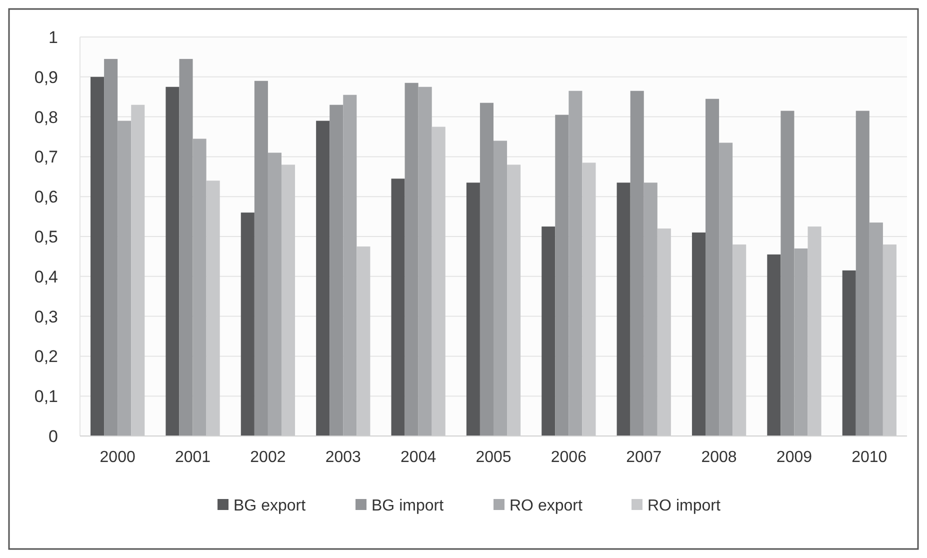  Describe the element at coordinates (494, 457) in the screenshot. I see `x-tick-label: 2005` at that location.